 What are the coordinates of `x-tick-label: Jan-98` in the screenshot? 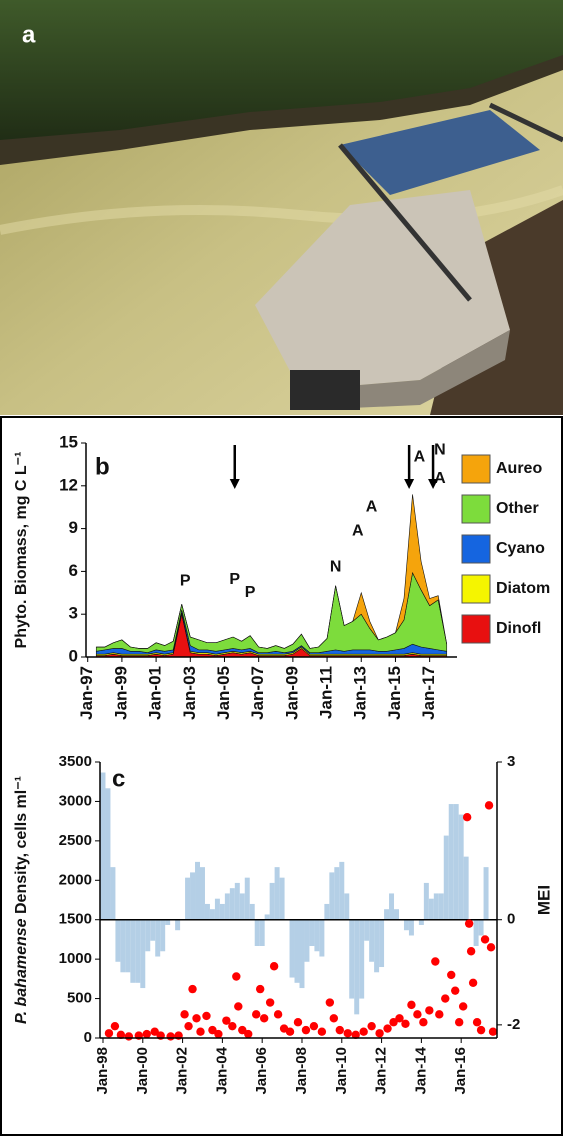 It's located at (102, 1071).